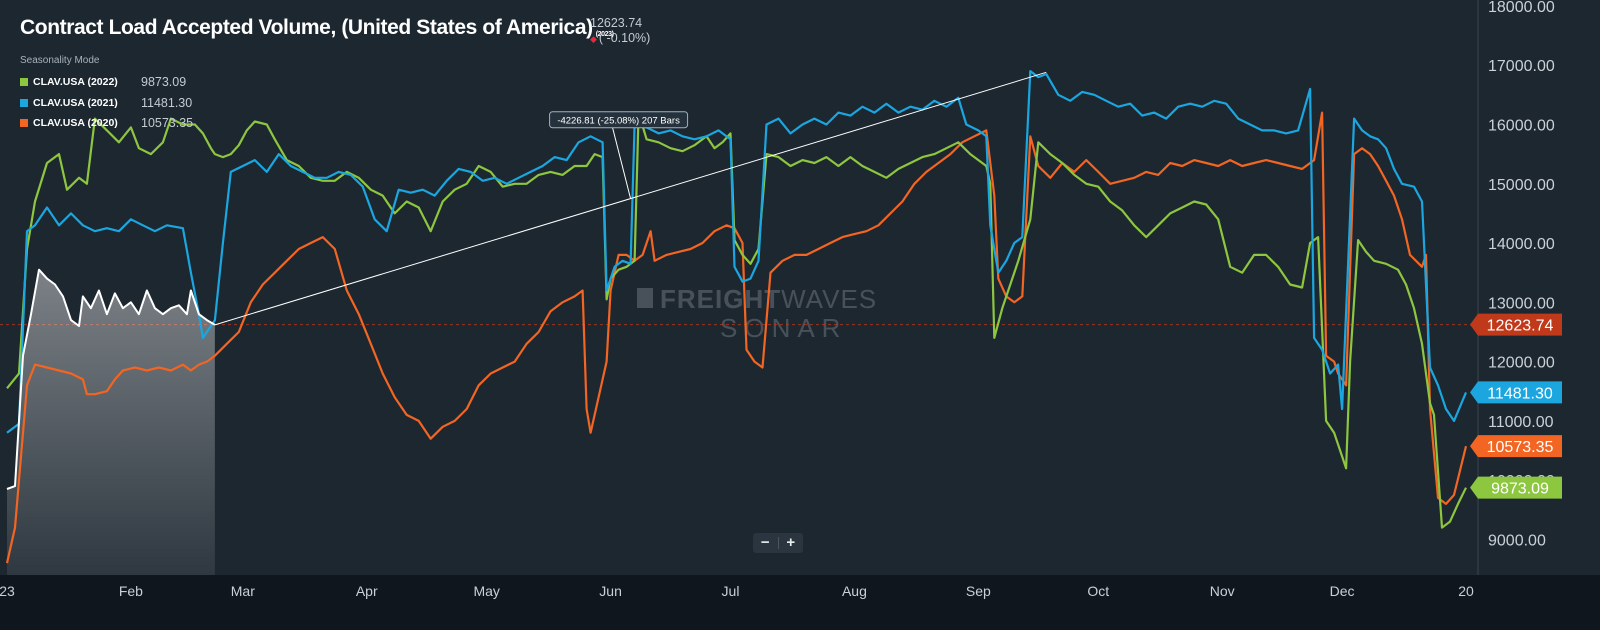 The width and height of the screenshot is (1600, 630). What do you see at coordinates (1521, 244) in the screenshot?
I see `y-tick-label: 14000.00` at bounding box center [1521, 244].